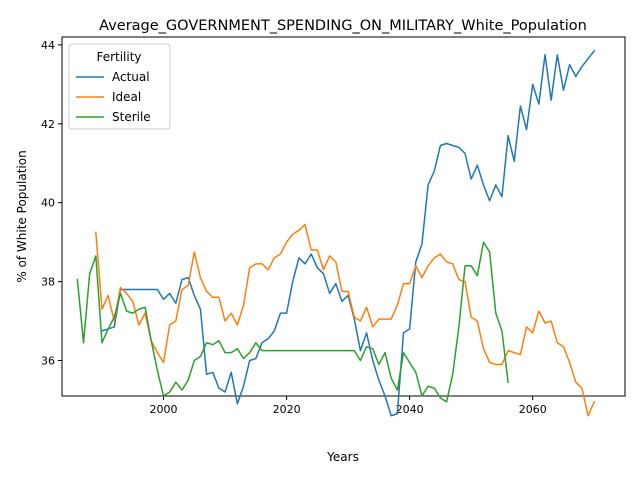  Describe the element at coordinates (48, 203) in the screenshot. I see `y-tick-label: 40` at that location.